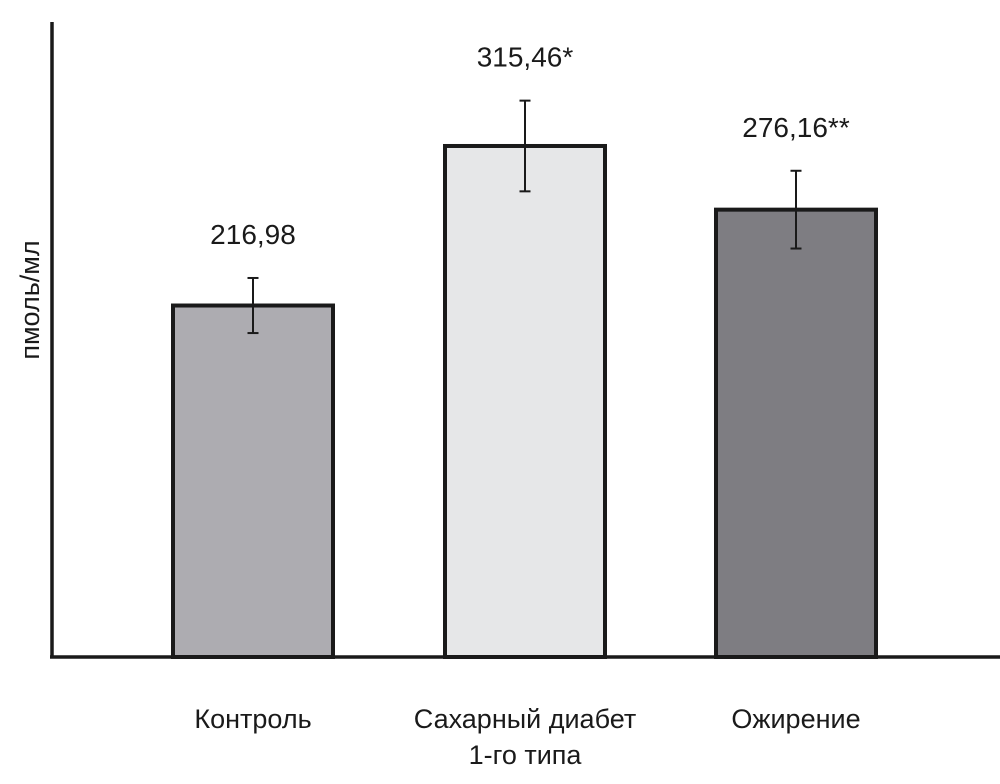 The height and width of the screenshot is (784, 1000). What do you see at coordinates (252, 719) in the screenshot?
I see `category-label-1: Контроль` at bounding box center [252, 719].